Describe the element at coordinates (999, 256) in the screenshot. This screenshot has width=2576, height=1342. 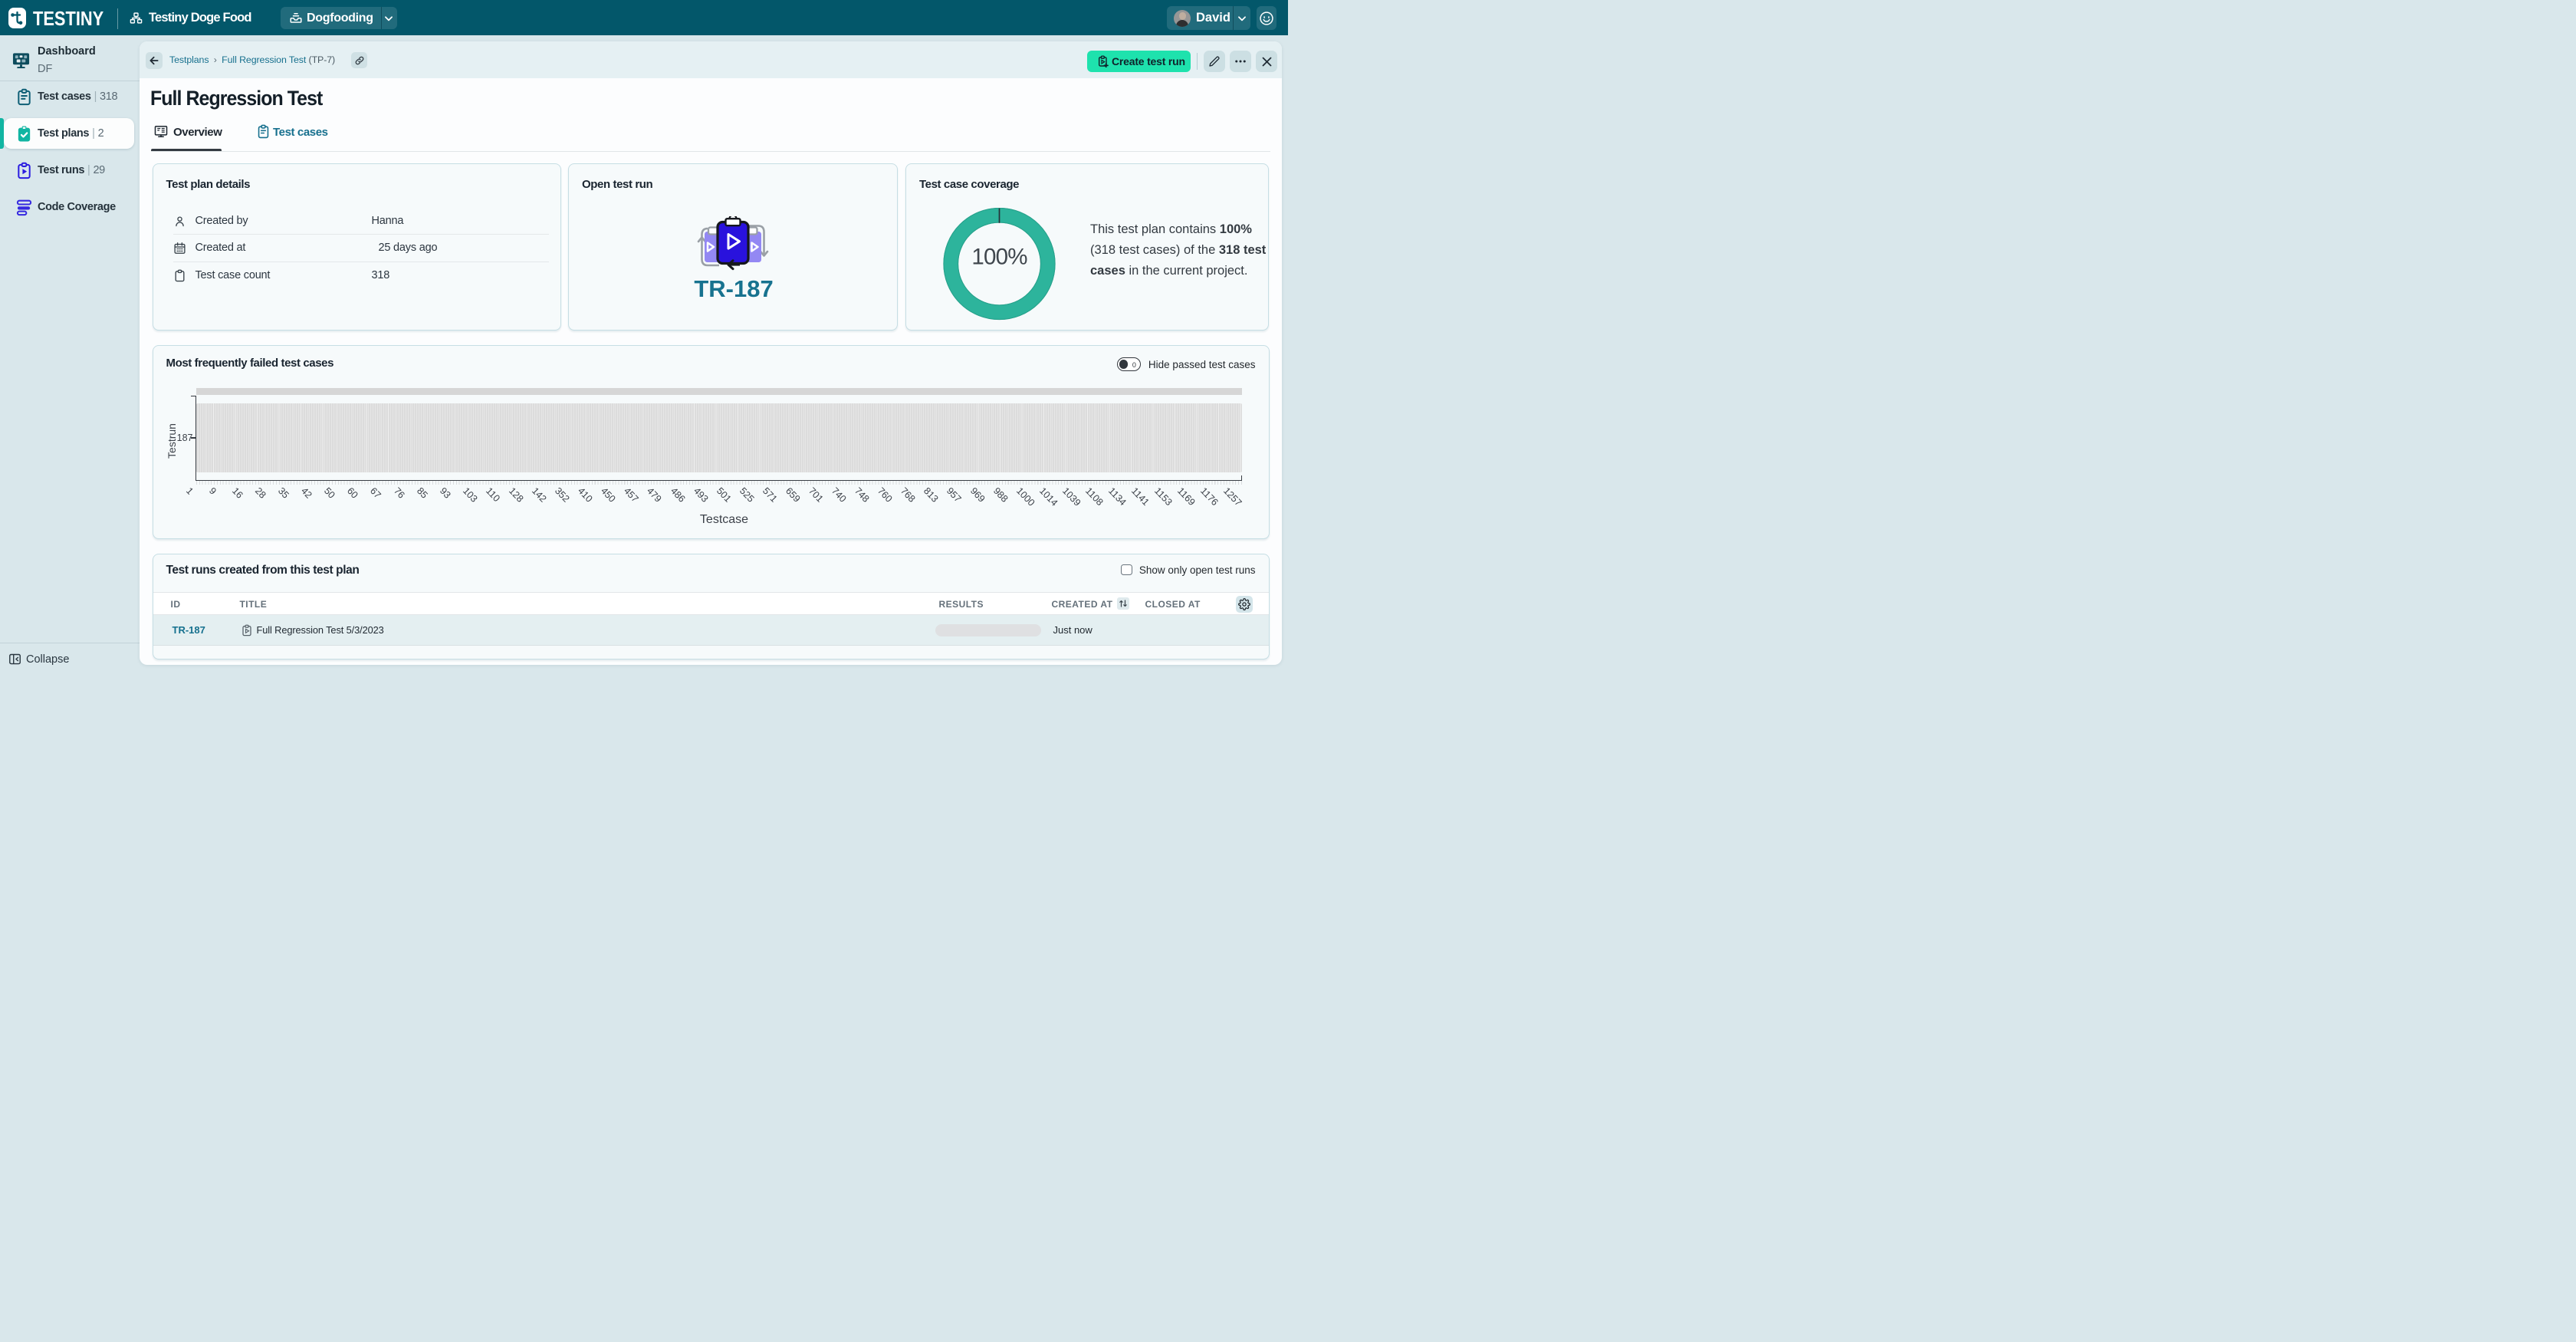
I see `svg-text: 100%` at that location.